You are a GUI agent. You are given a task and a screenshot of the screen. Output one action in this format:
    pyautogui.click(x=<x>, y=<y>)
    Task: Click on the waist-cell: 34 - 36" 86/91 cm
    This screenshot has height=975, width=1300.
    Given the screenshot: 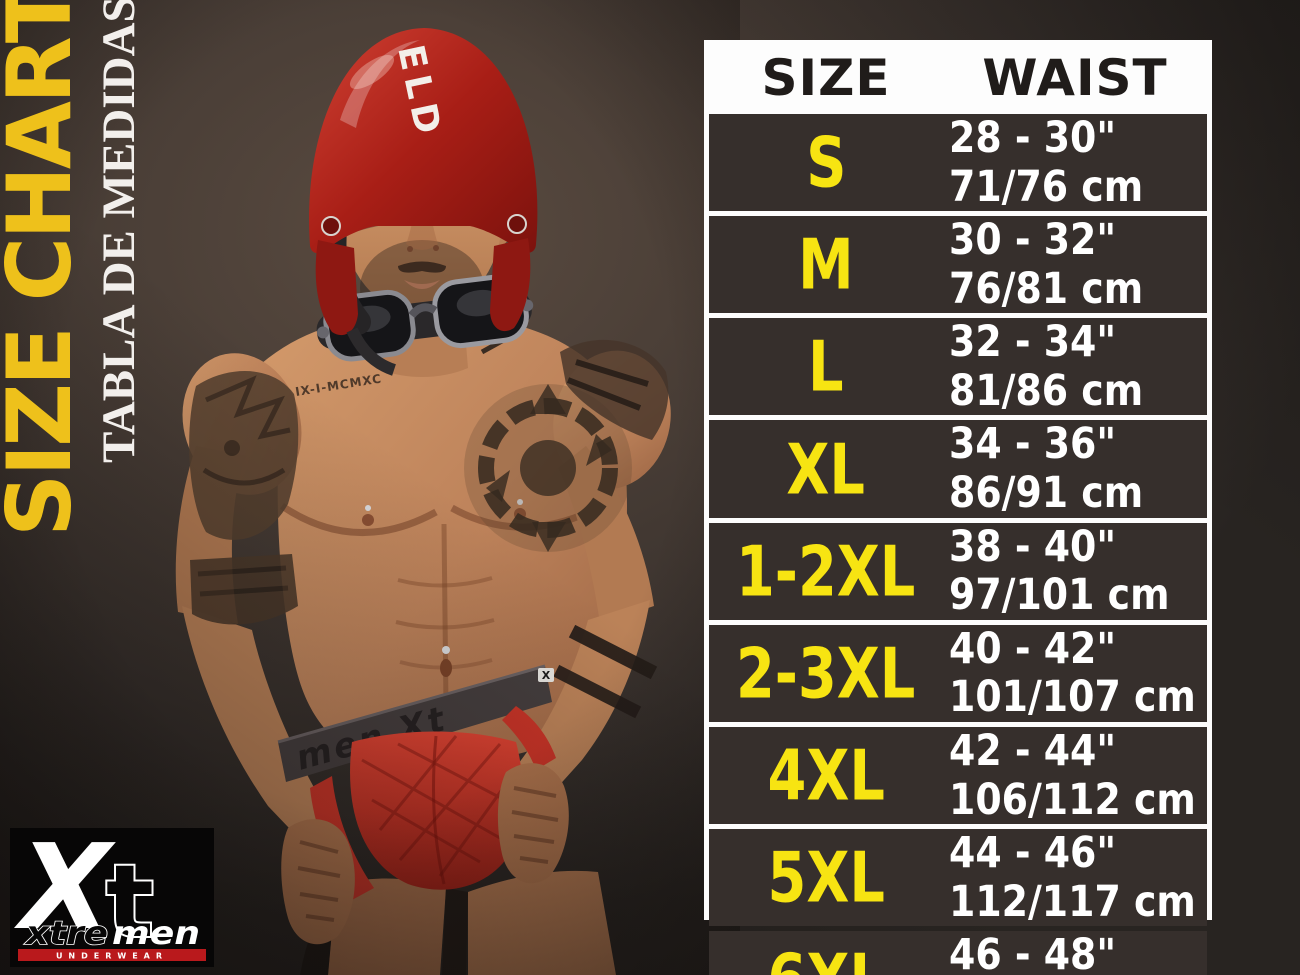 What is the action you would take?
    pyautogui.click(x=1075, y=468)
    